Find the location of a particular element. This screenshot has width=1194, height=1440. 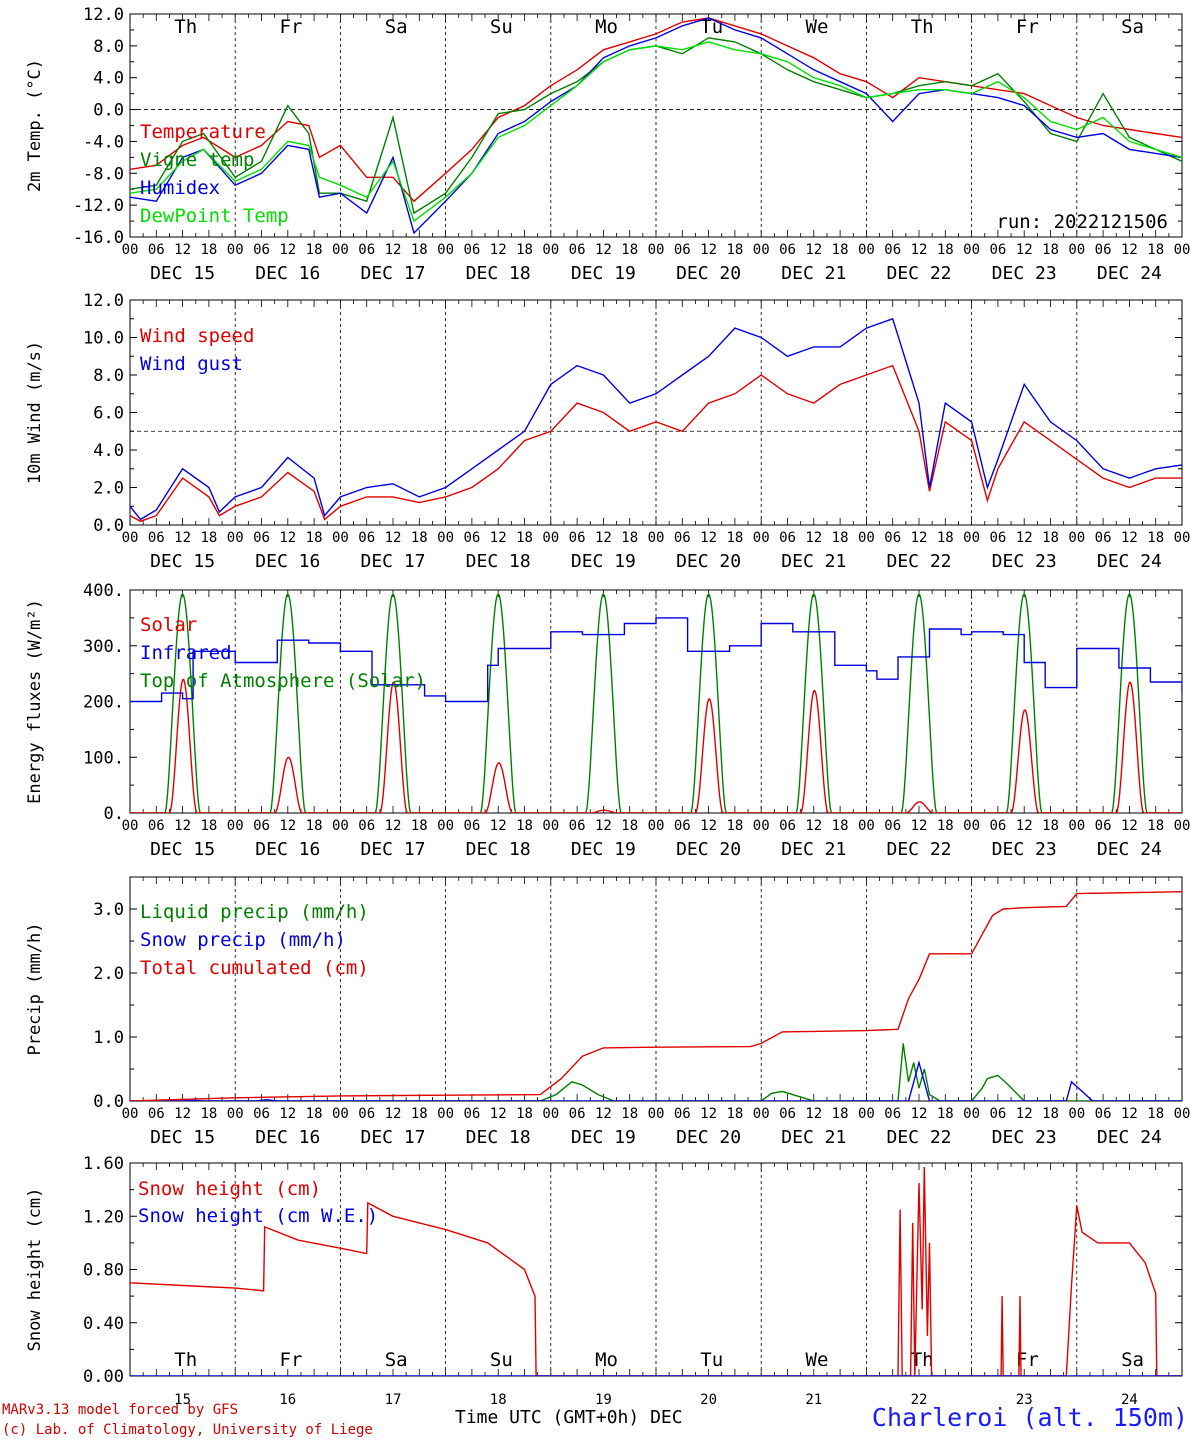

legend-entry: Humidex is located at coordinates (180, 188).